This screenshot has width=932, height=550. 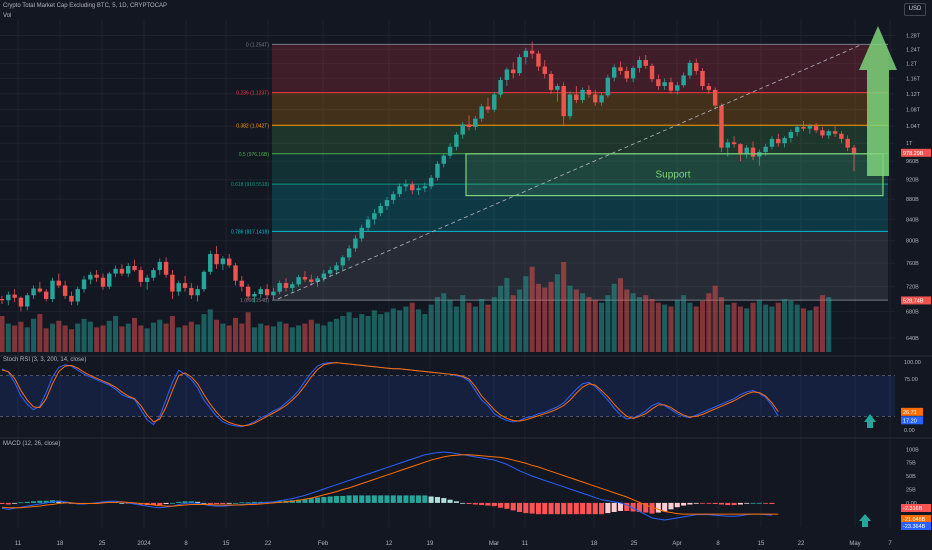 I want to click on stoch-up-arrow-icon, so click(x=870, y=421).